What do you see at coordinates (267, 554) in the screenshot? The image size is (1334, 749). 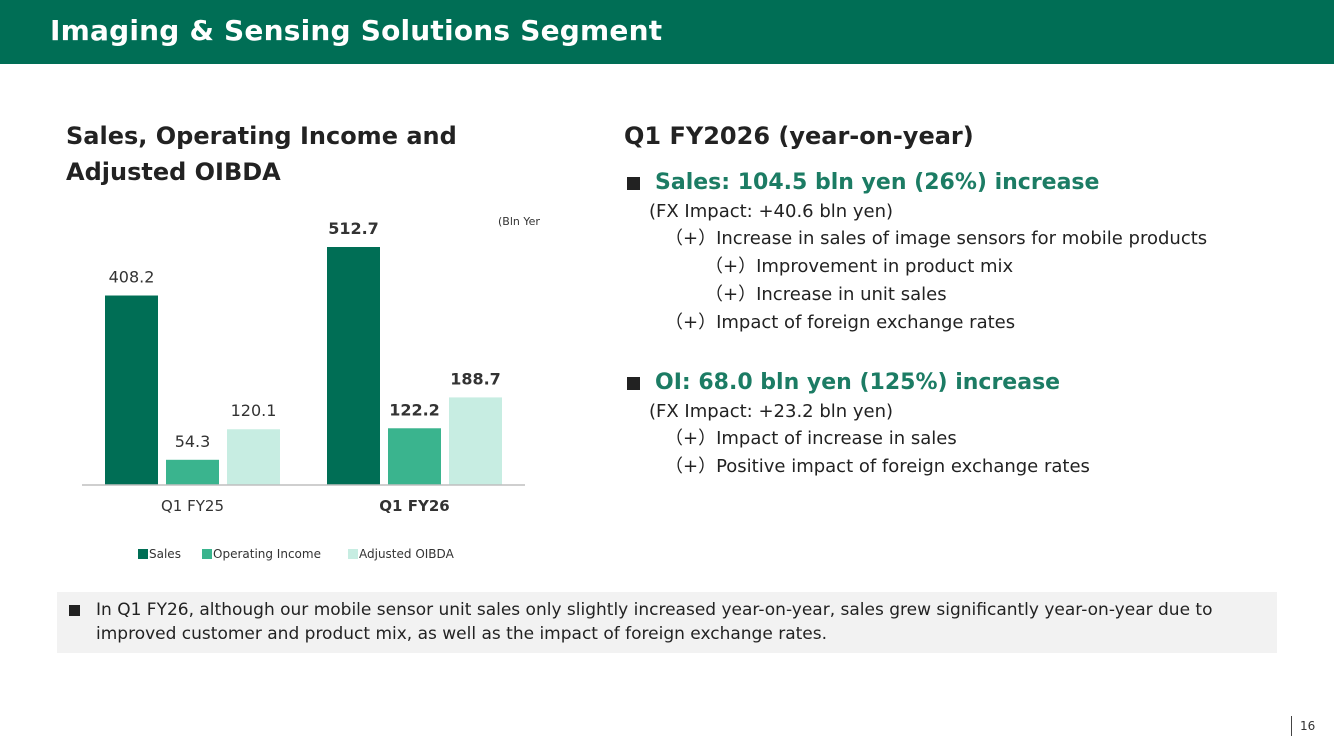 I see `legend-label: Operating Income` at bounding box center [267, 554].